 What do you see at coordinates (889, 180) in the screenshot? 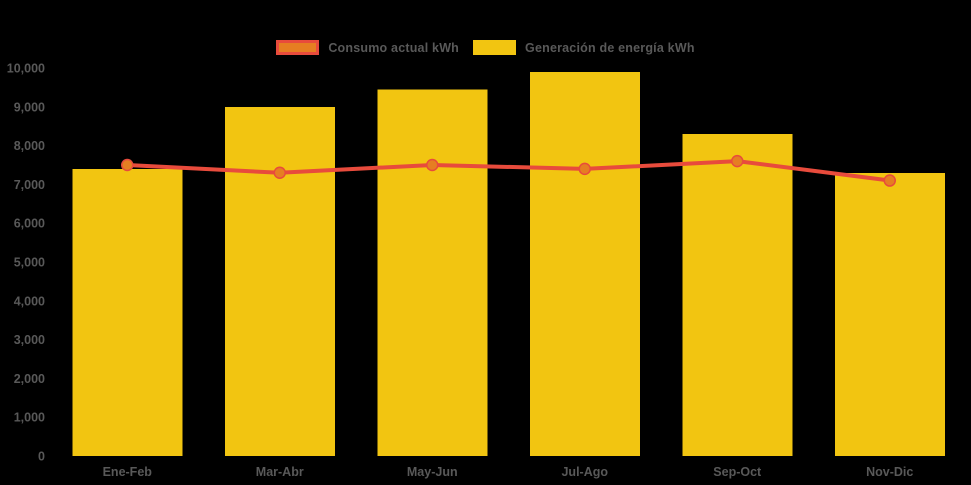
I see `line-point-nov-dic` at bounding box center [889, 180].